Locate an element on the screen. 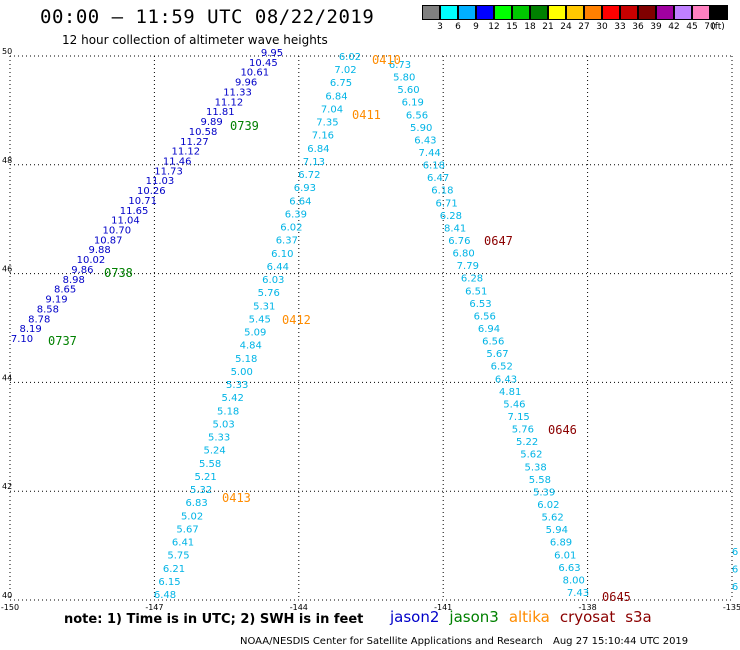 The image size is (740, 650). latitude-tick-label: 44 is located at coordinates (7, 377).